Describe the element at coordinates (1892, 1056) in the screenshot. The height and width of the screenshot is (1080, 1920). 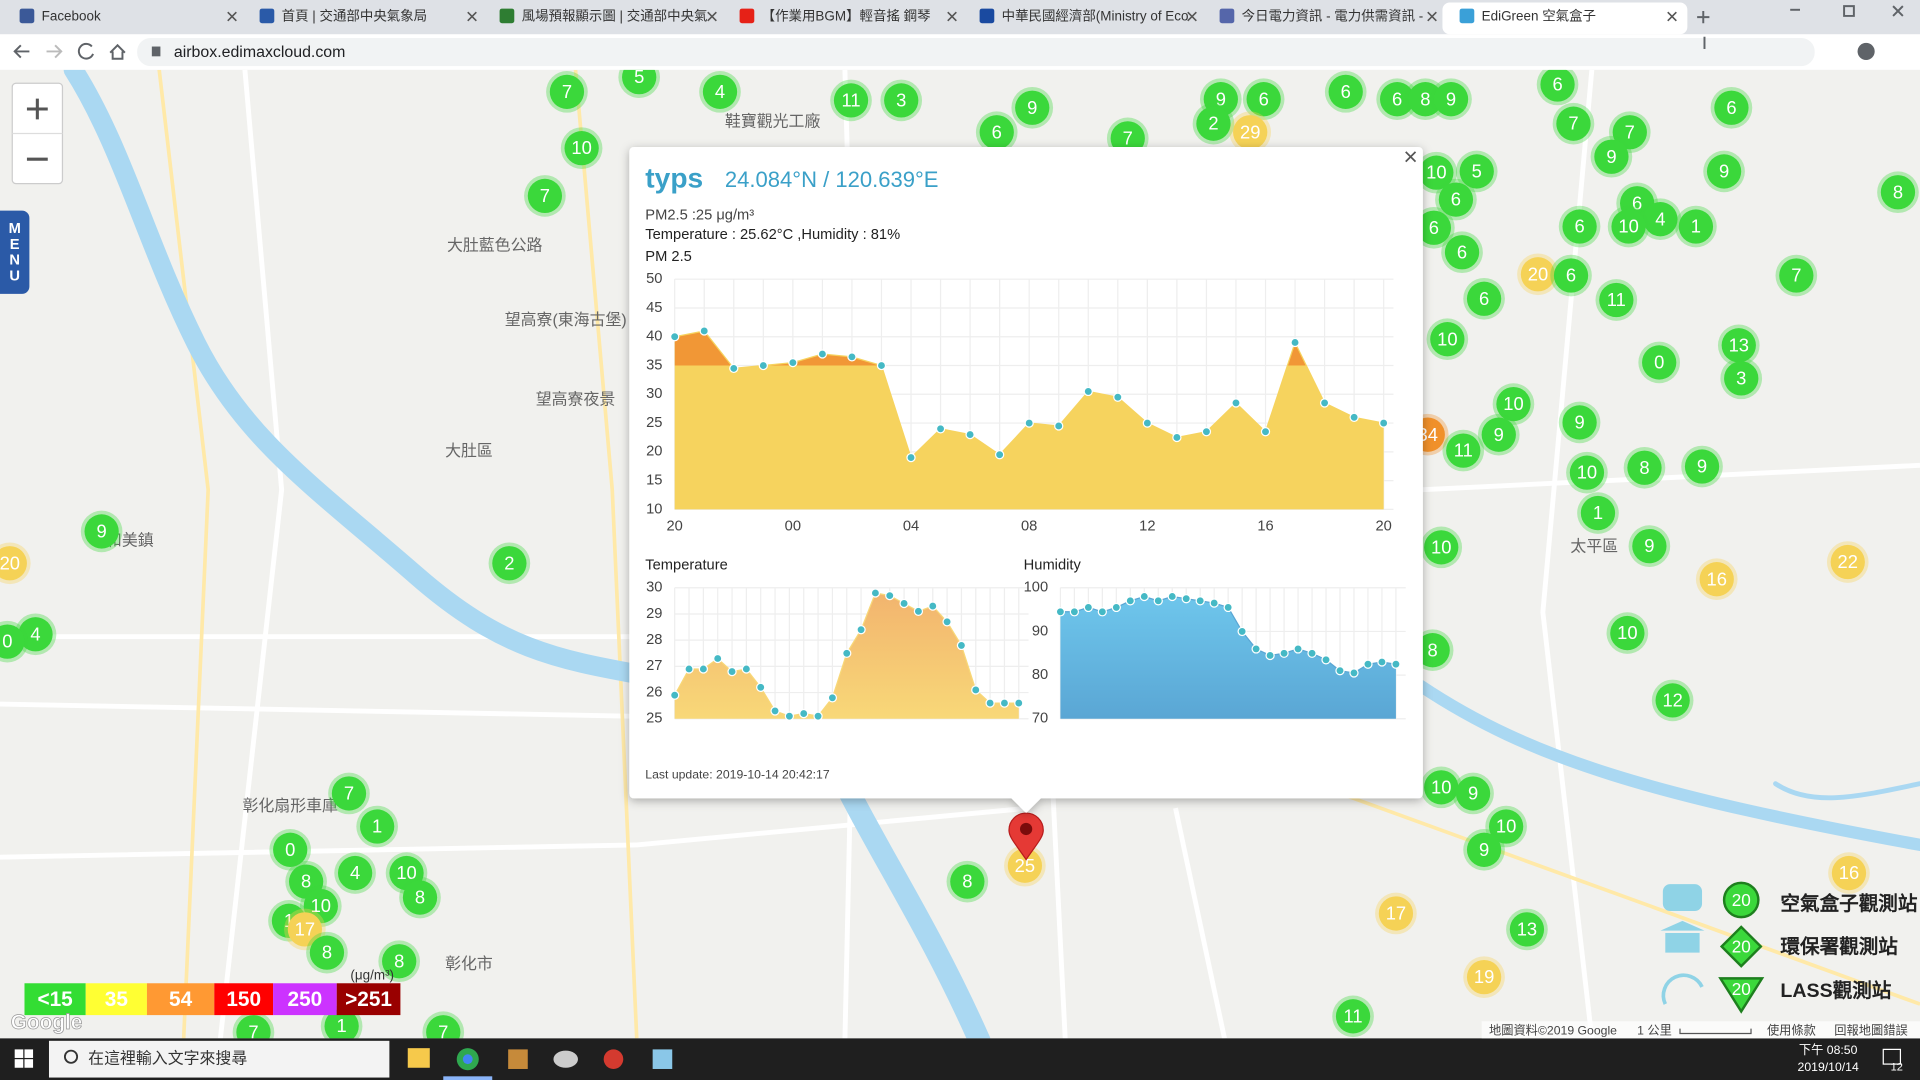
I see `notification-icon` at that location.